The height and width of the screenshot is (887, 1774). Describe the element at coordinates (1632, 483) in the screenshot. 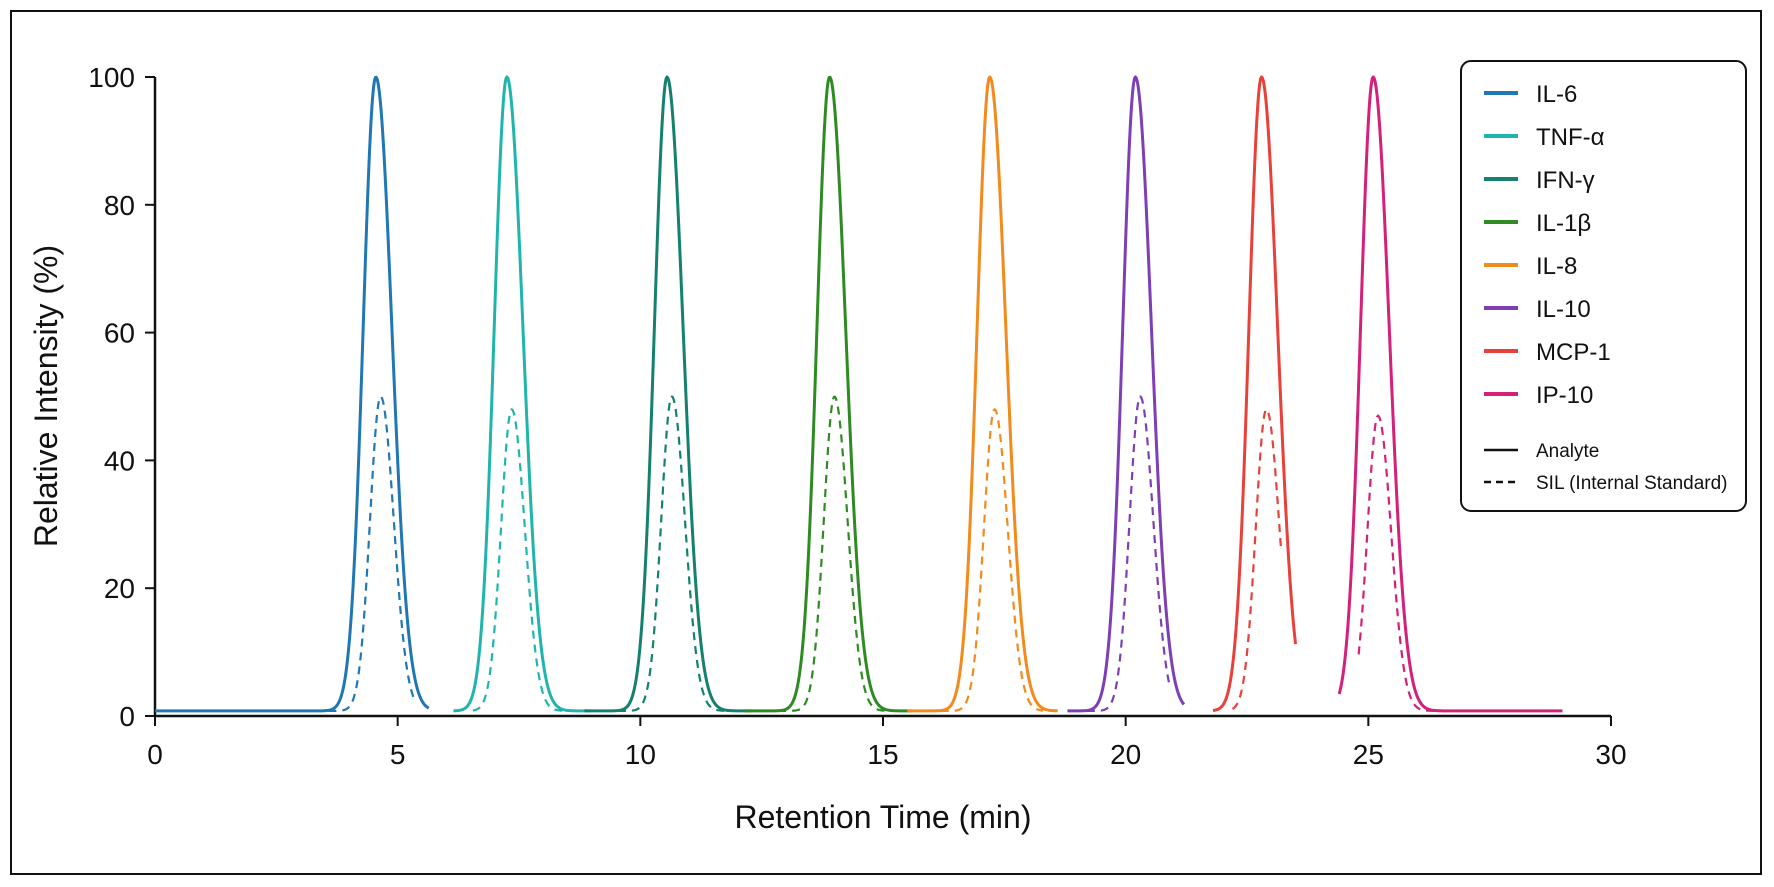

I see `legend-linestyle-label: SIL (Internal Standard)` at that location.